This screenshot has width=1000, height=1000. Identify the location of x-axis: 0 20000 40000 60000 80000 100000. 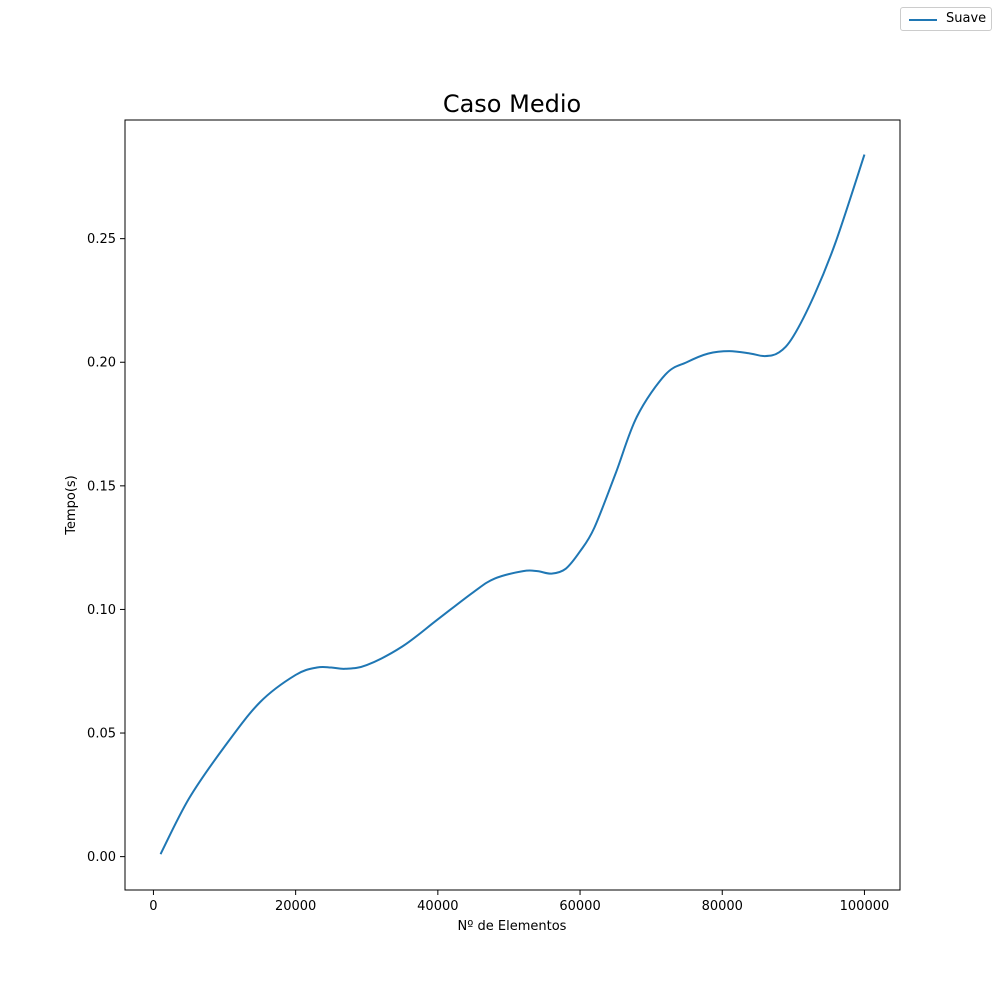
(519, 902).